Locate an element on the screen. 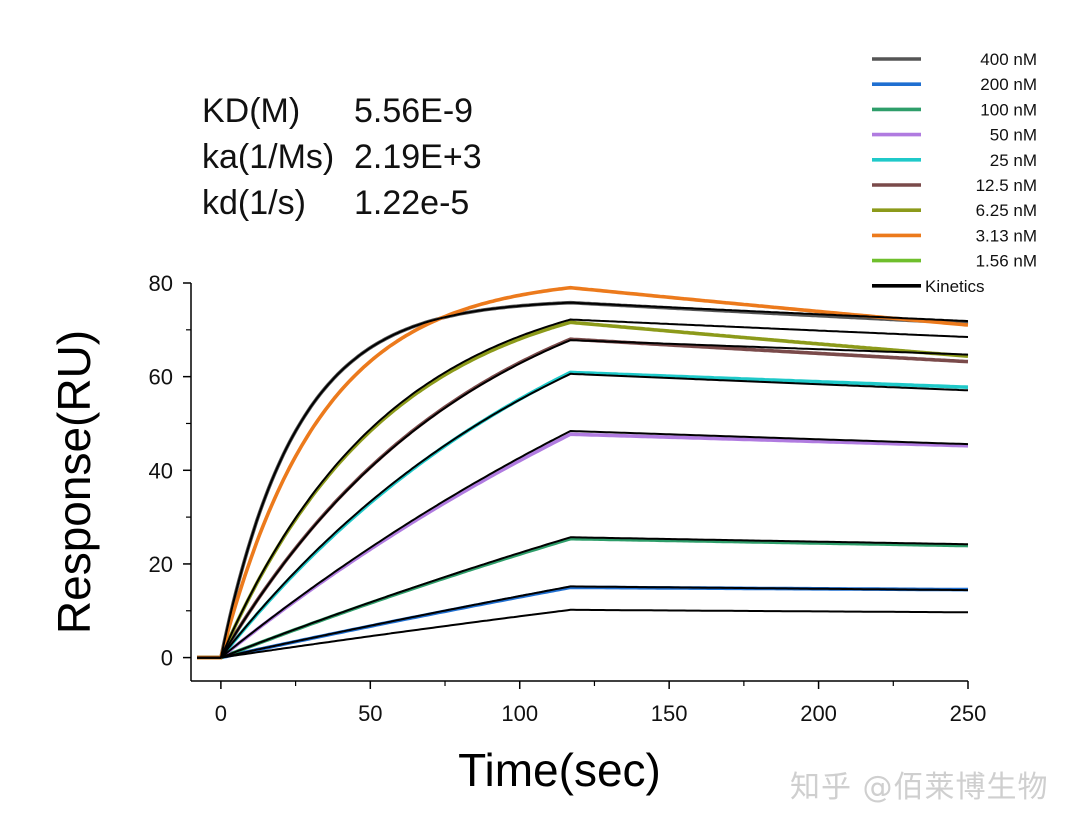  legend-label: 1.56 nM is located at coordinates (1006, 261).